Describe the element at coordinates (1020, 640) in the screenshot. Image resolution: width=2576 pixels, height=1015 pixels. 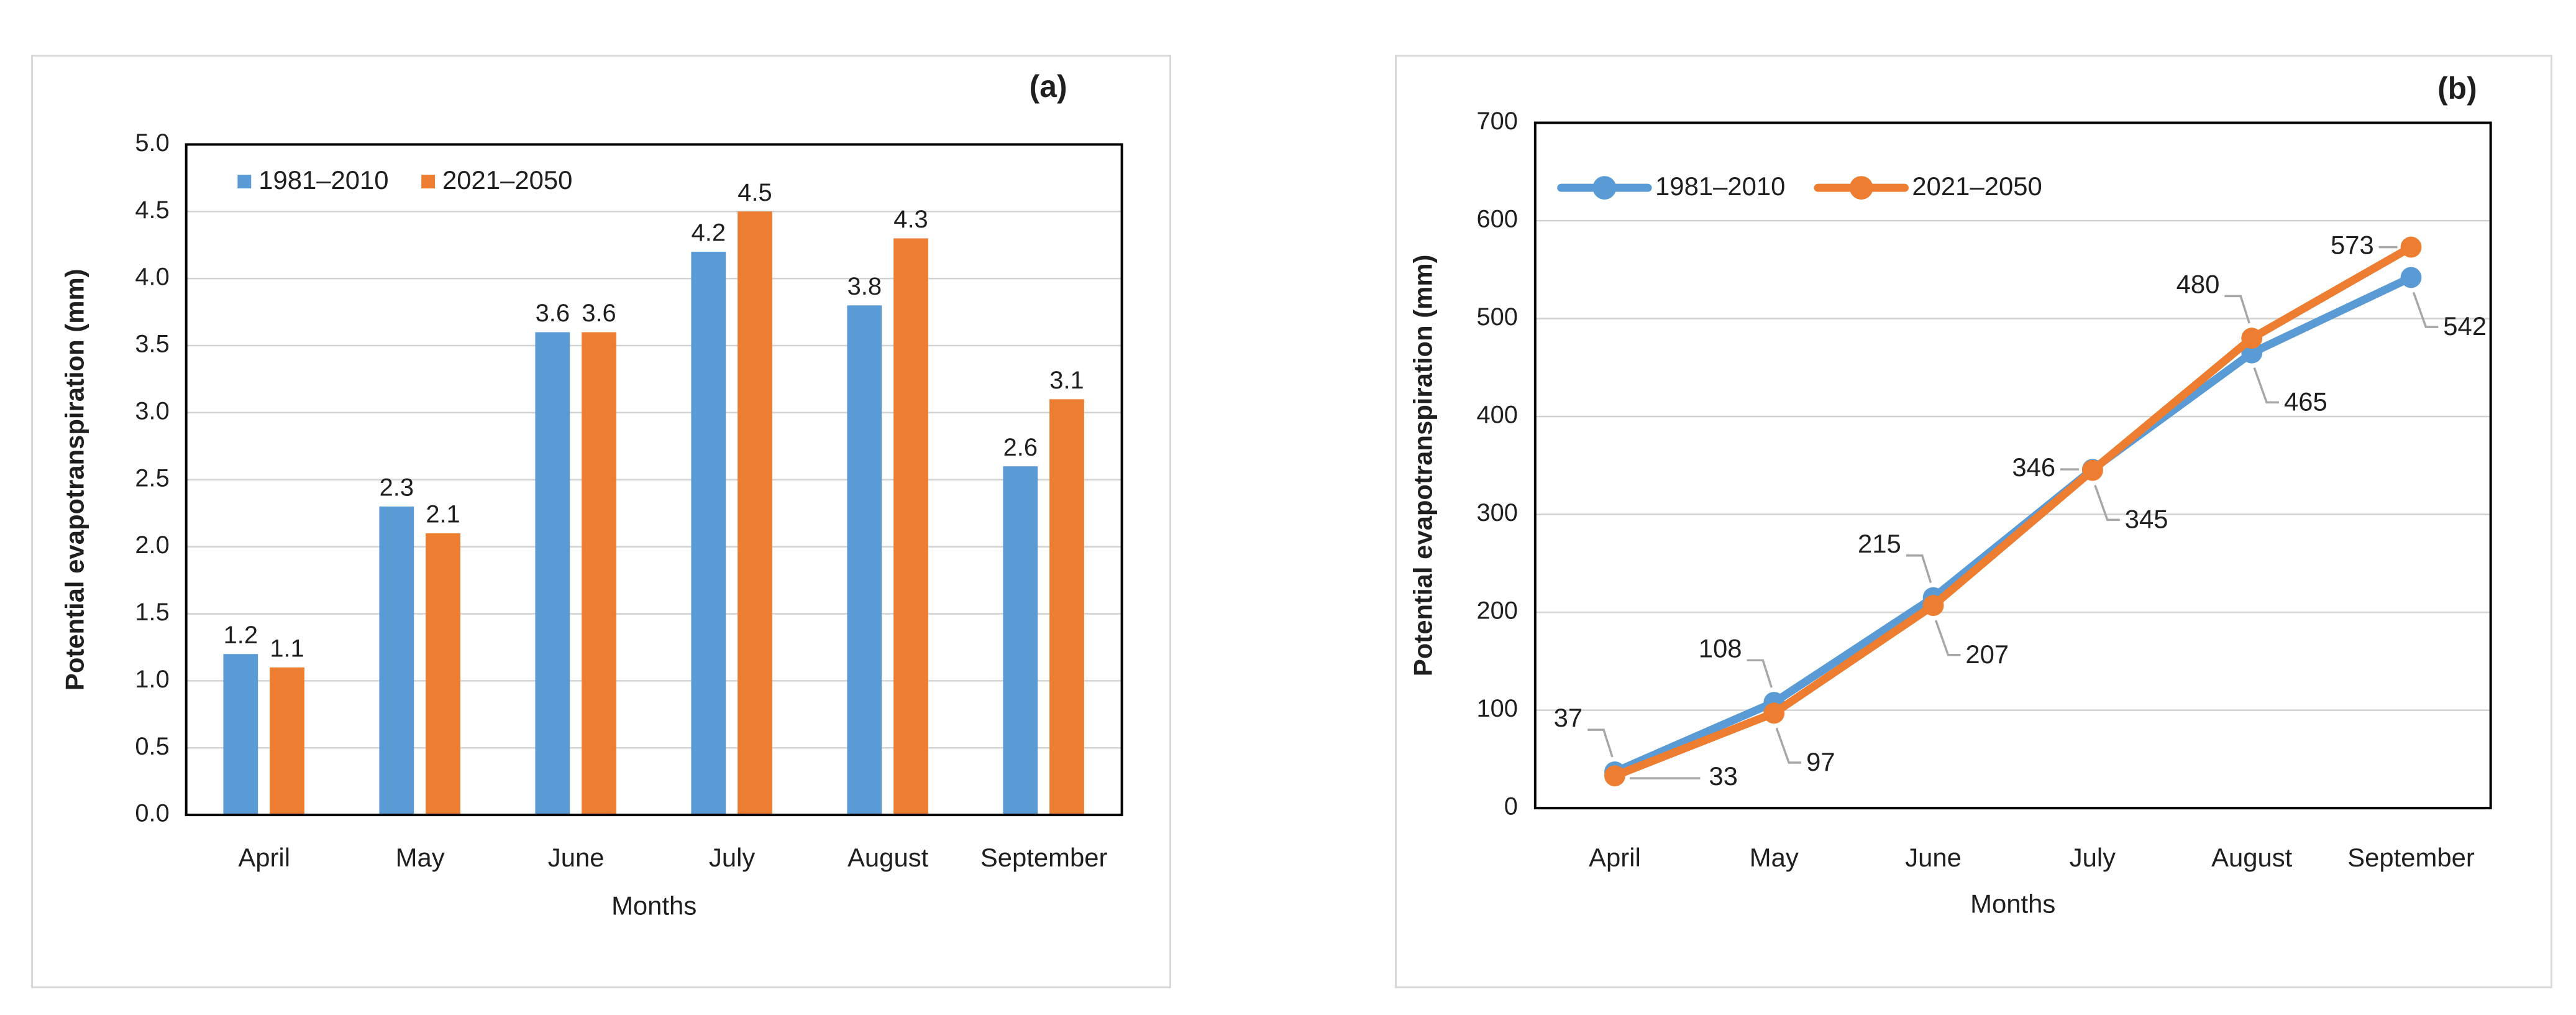
I see `bar-blue-september` at that location.